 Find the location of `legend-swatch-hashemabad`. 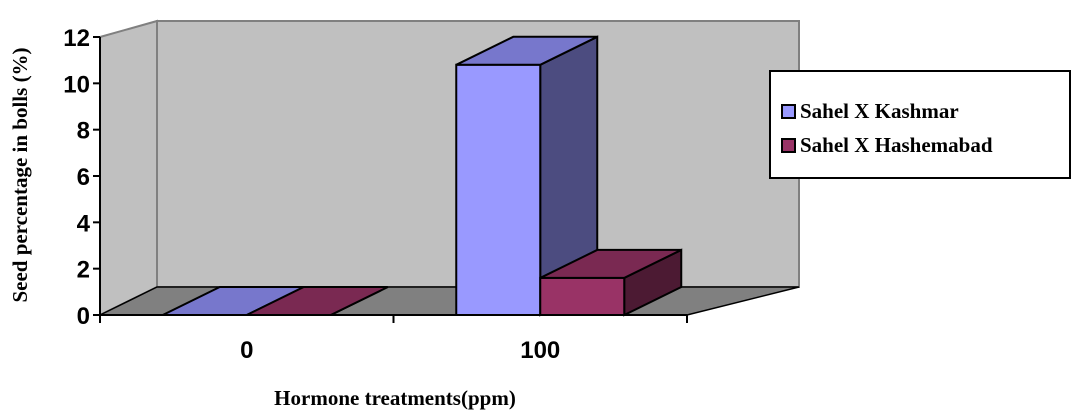

legend-swatch-hashemabad is located at coordinates (788, 145).